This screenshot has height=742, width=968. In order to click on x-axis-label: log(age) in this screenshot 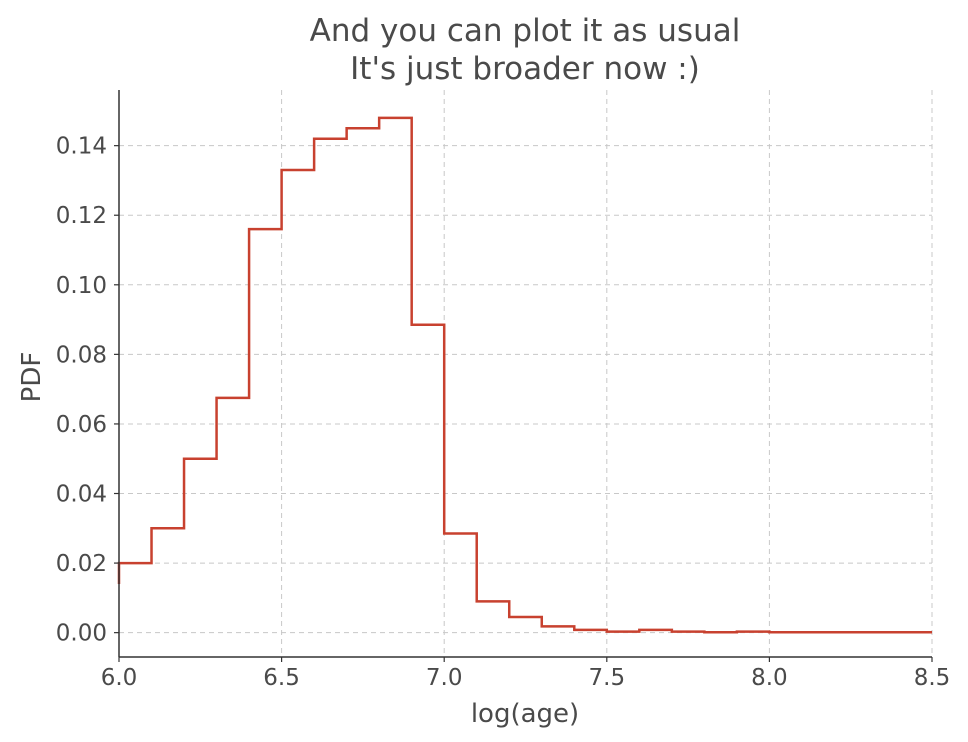, I will do `click(525, 714)`.